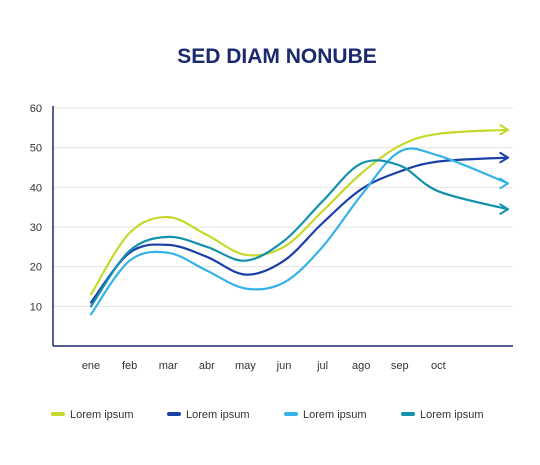 This screenshot has width=540, height=465. I want to click on x-tick-label: oct, so click(438, 366).